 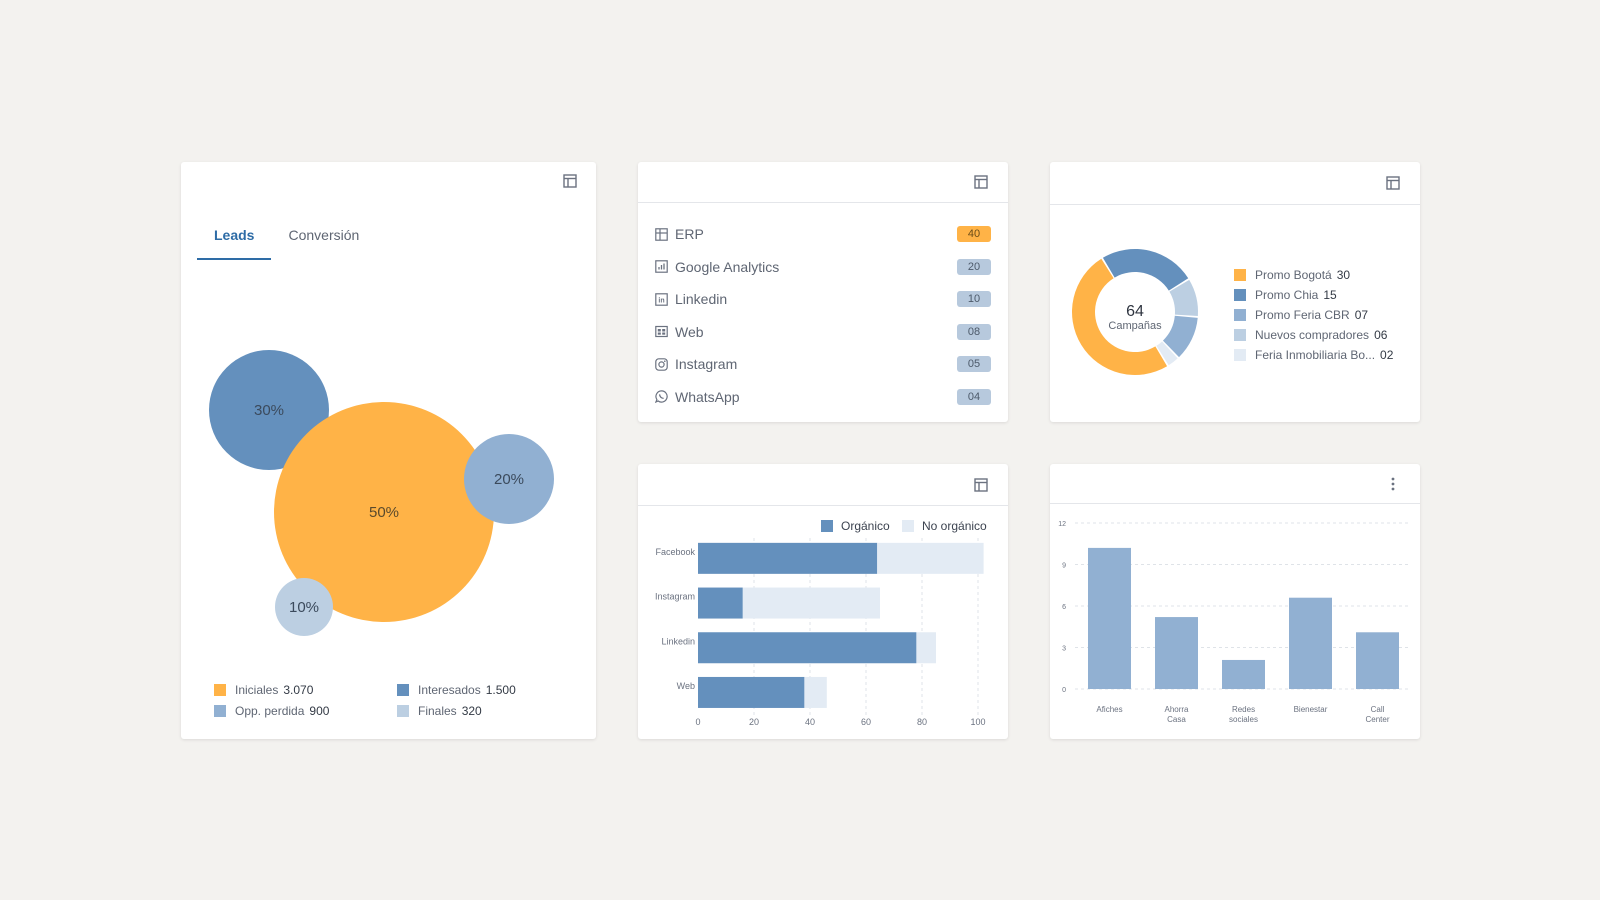 I want to click on bar-linkedin-org-nico, so click(x=807, y=648).